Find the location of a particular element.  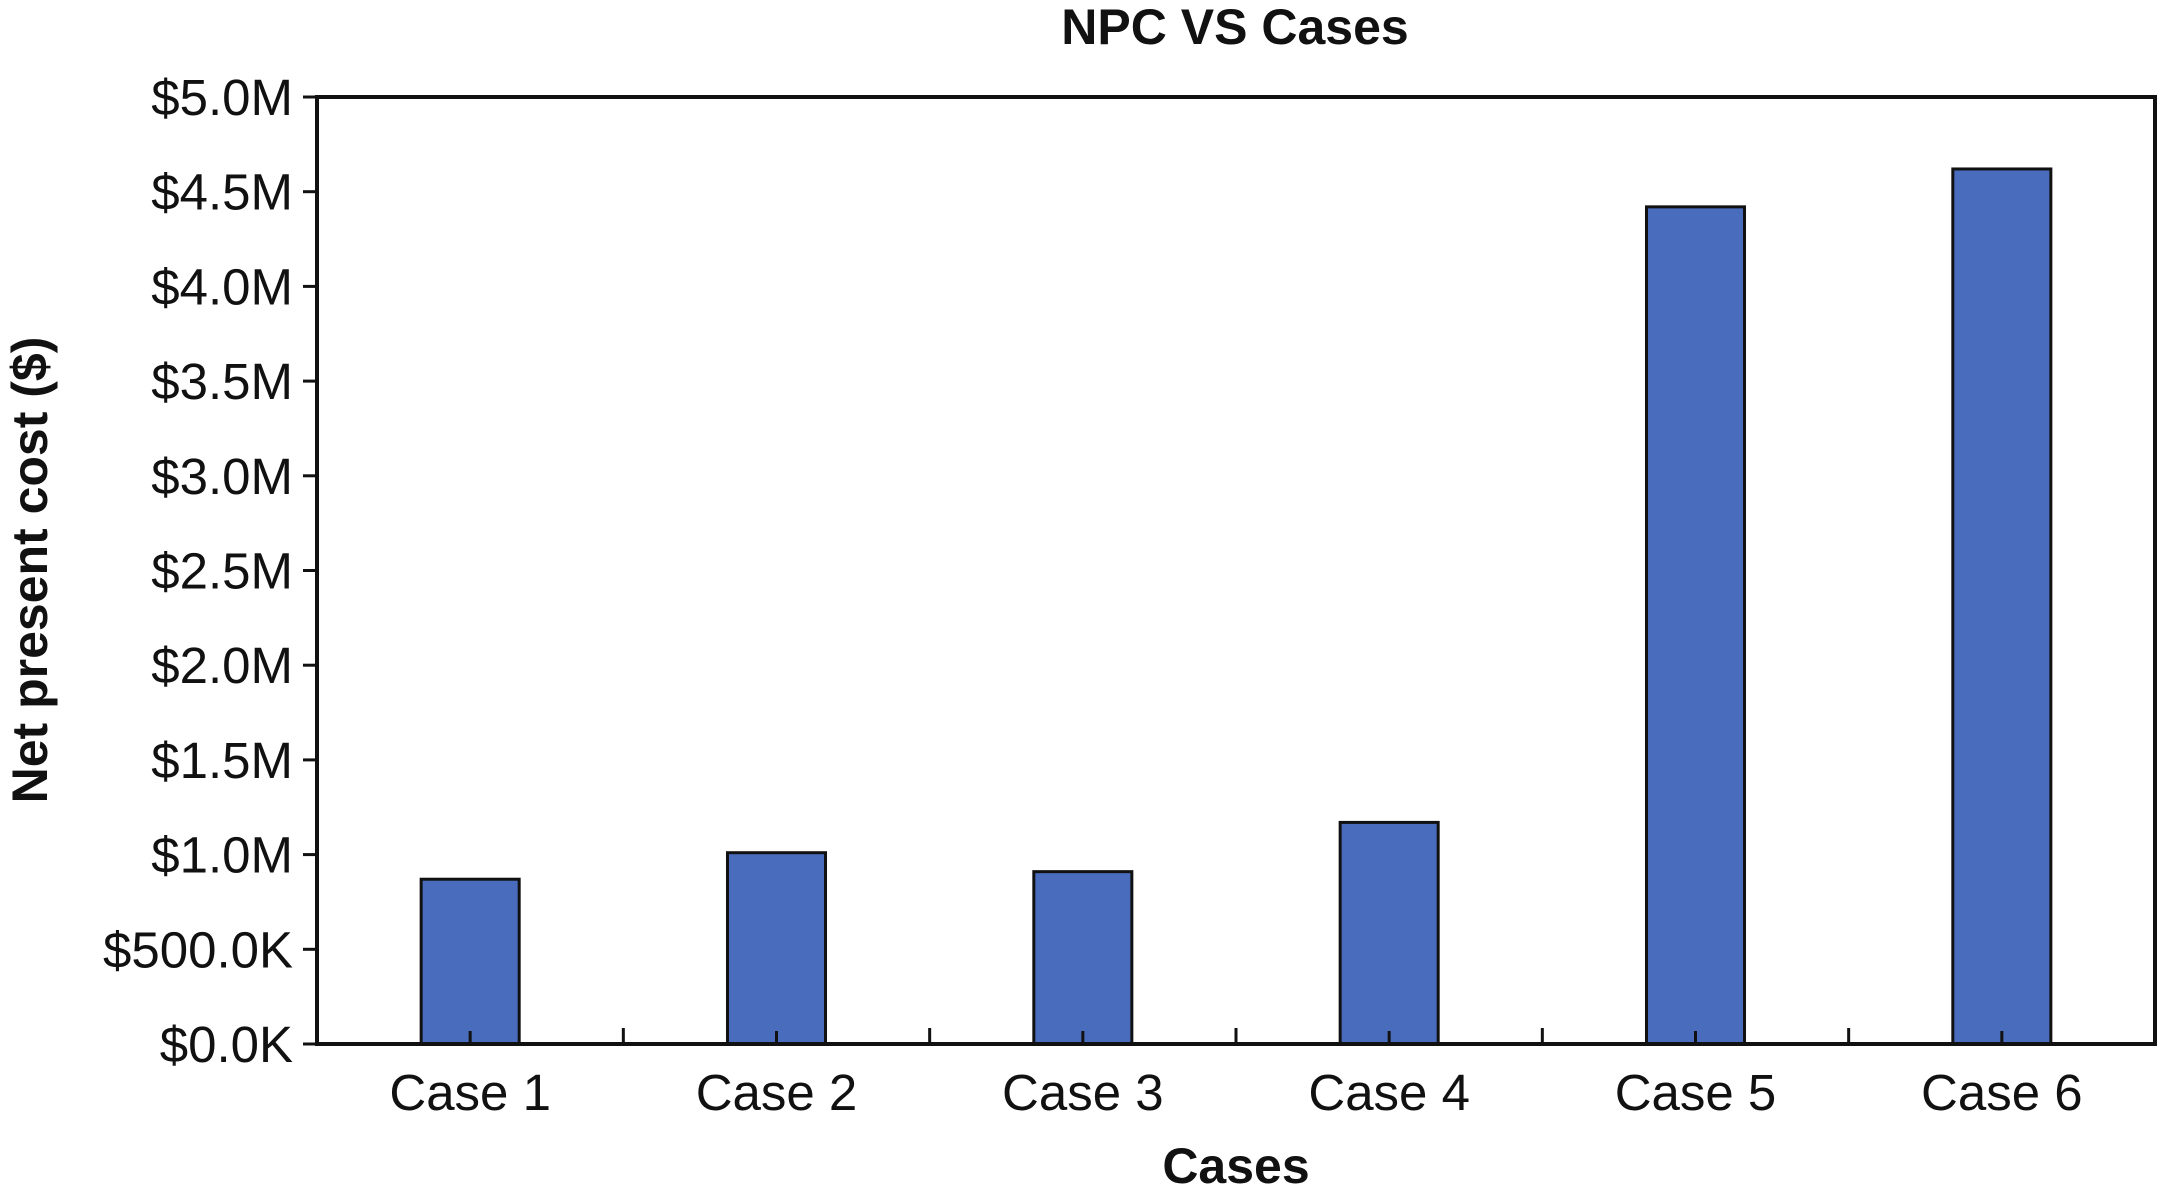

x-tick-label: Case 4 is located at coordinates (1389, 1092).